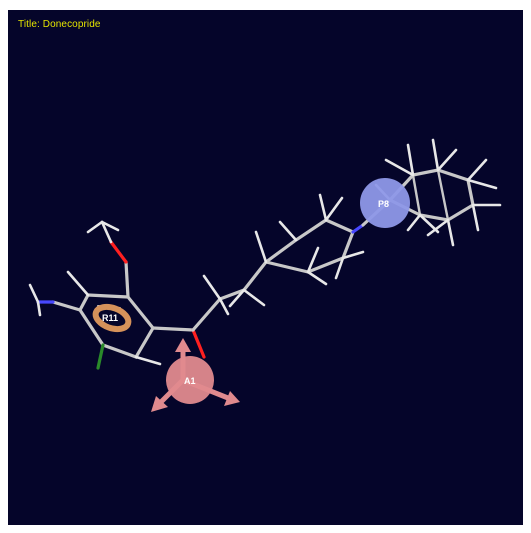 The image size is (531, 533). I want to click on aromatic-feature-r11: R11, so click(112, 318).